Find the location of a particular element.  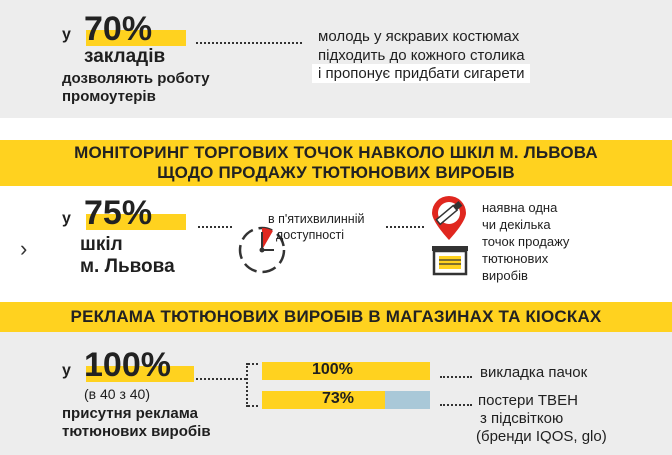

top-detail-line1: молодь у яскравих костюмах is located at coordinates (419, 36).